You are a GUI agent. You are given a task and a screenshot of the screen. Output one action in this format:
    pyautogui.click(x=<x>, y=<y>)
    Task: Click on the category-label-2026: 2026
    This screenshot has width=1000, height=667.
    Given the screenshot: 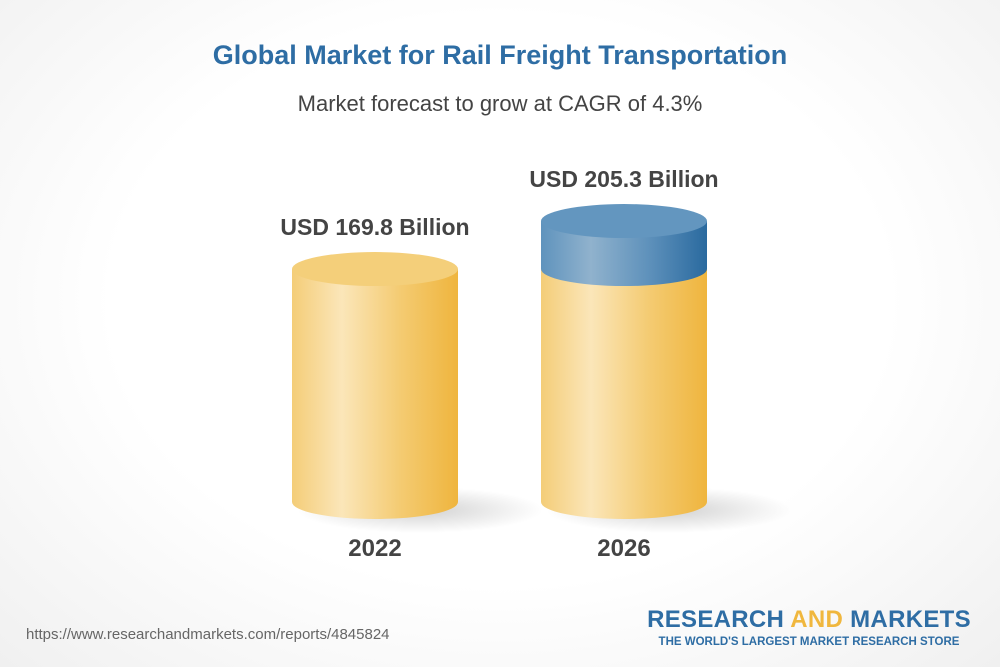 What is the action you would take?
    pyautogui.click(x=623, y=548)
    